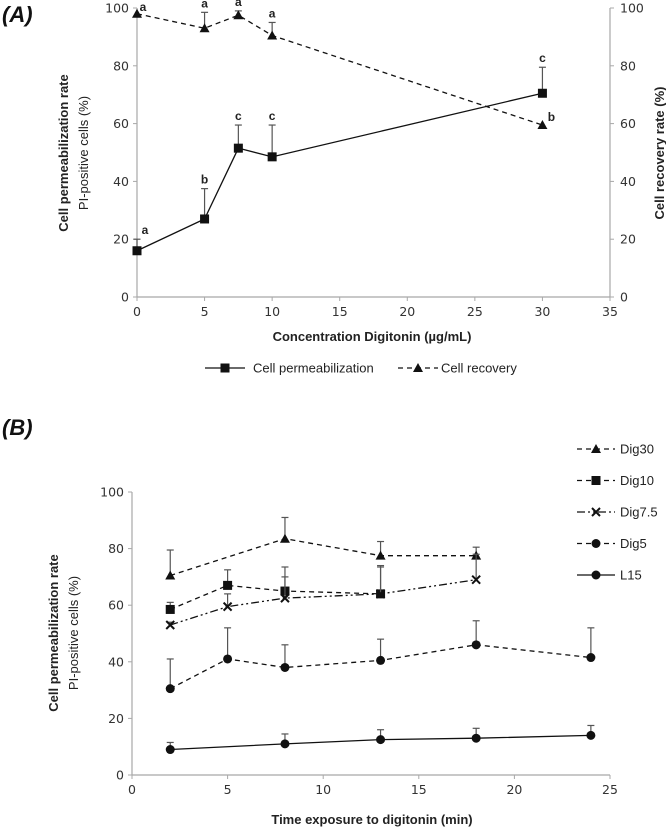  What do you see at coordinates (137, 311) in the screenshot?
I see `panel-a-x-tick-label: 0` at bounding box center [137, 311].